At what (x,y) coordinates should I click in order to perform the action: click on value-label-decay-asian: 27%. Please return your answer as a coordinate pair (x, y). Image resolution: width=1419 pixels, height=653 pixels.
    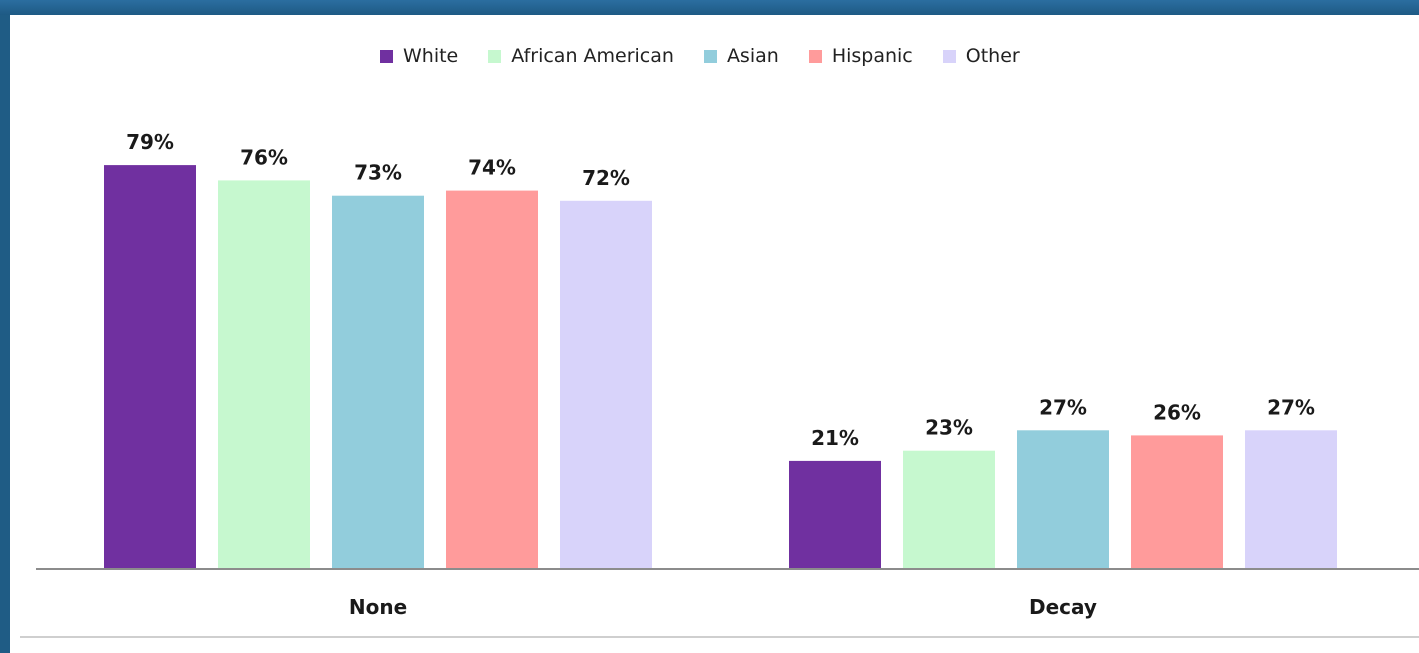
    Looking at the image, I should click on (1063, 407).